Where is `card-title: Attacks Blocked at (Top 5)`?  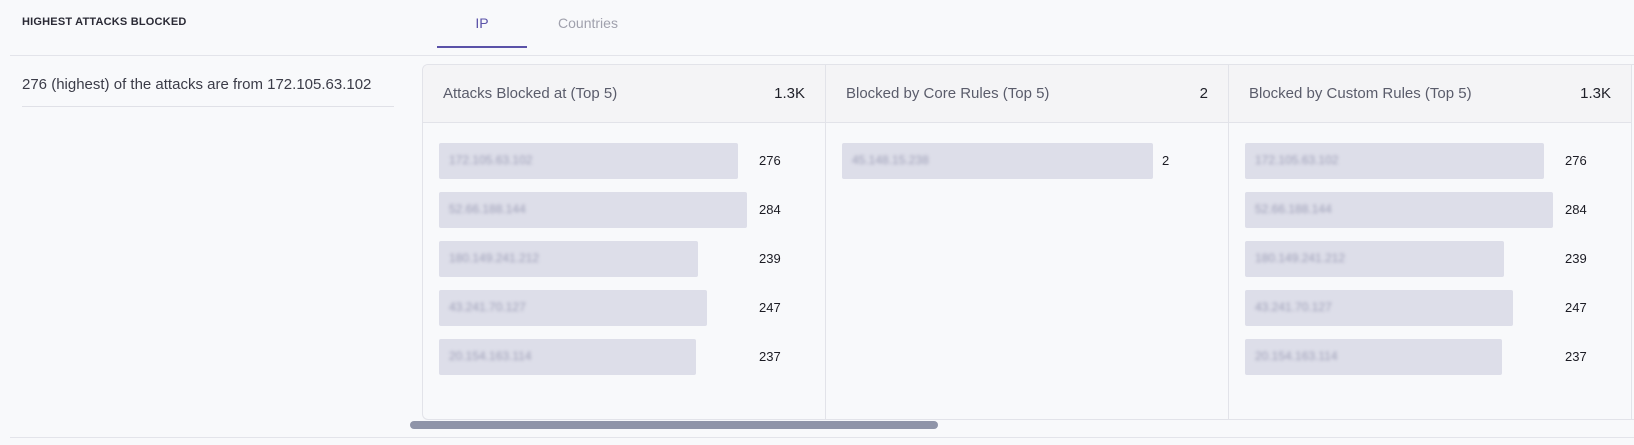 card-title: Attacks Blocked at (Top 5) is located at coordinates (530, 93).